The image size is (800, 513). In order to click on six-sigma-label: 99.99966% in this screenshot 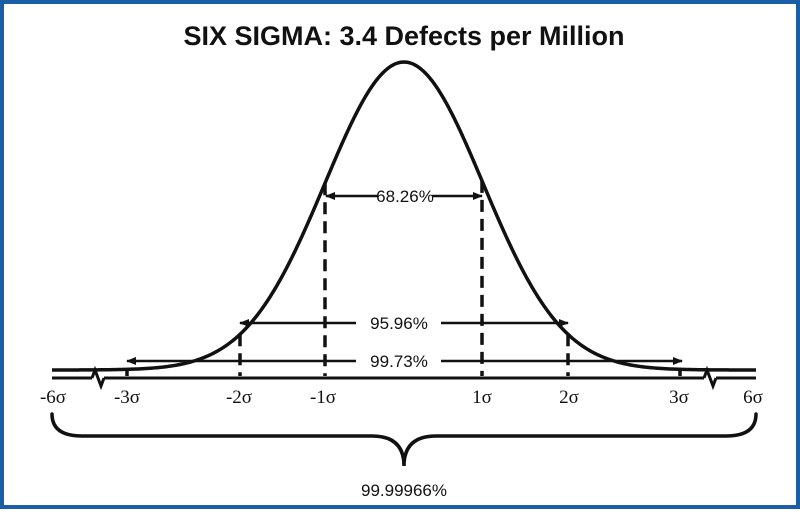, I will do `click(404, 490)`.